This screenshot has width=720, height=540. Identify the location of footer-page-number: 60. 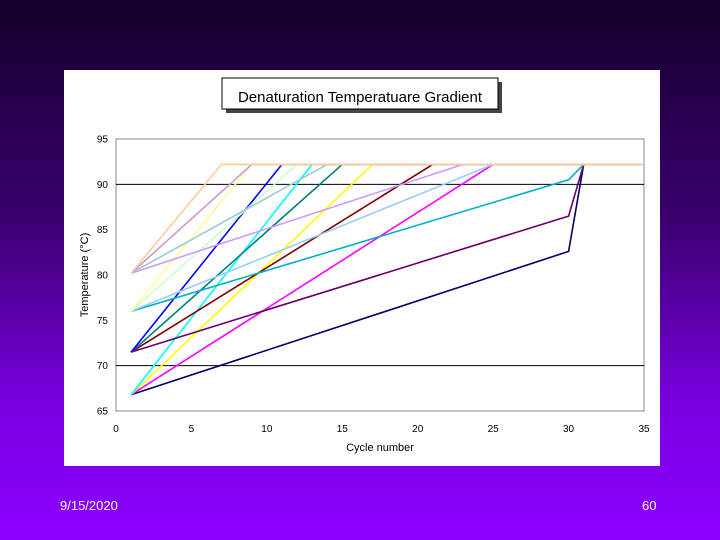
(649, 505).